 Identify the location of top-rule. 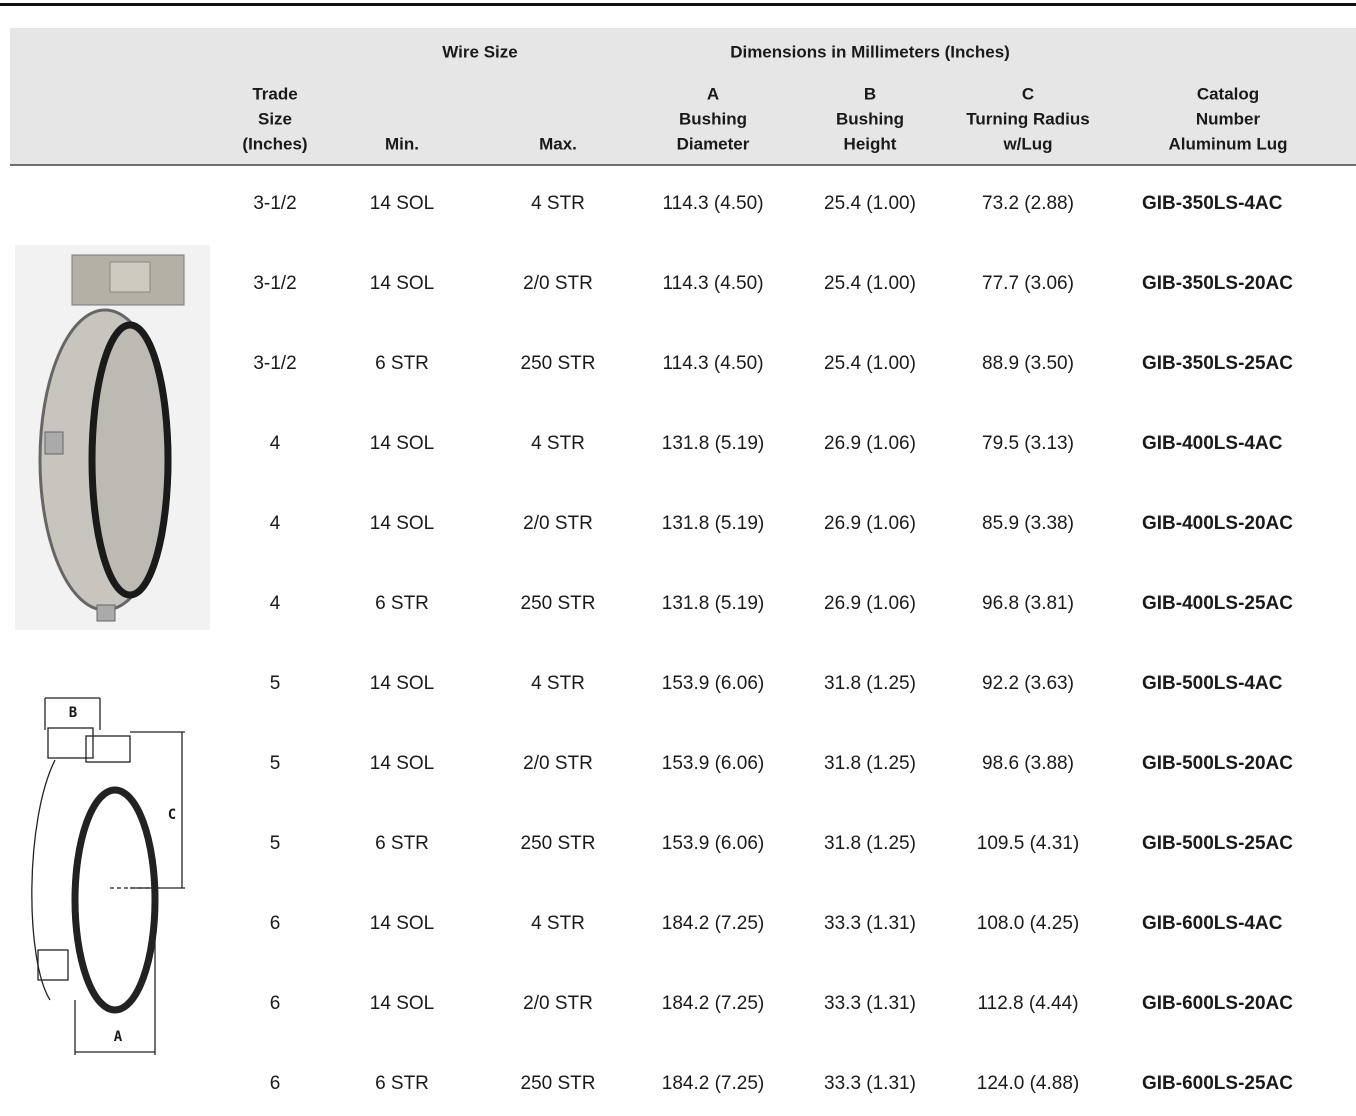
(678, 4).